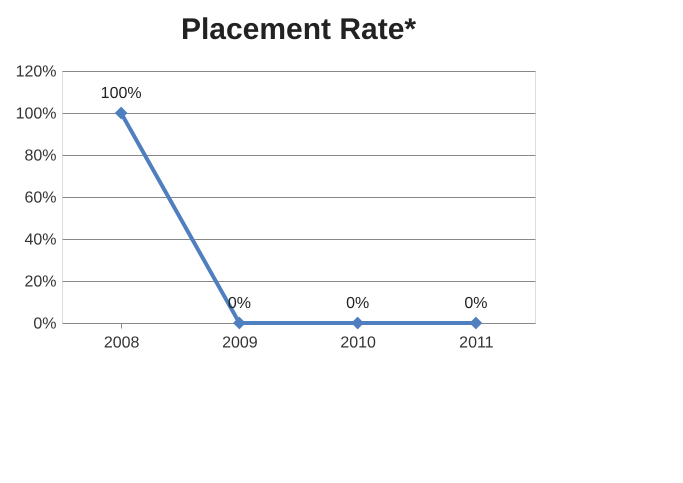  Describe the element at coordinates (122, 343) in the screenshot. I see `x-tick-label: 2008` at that location.